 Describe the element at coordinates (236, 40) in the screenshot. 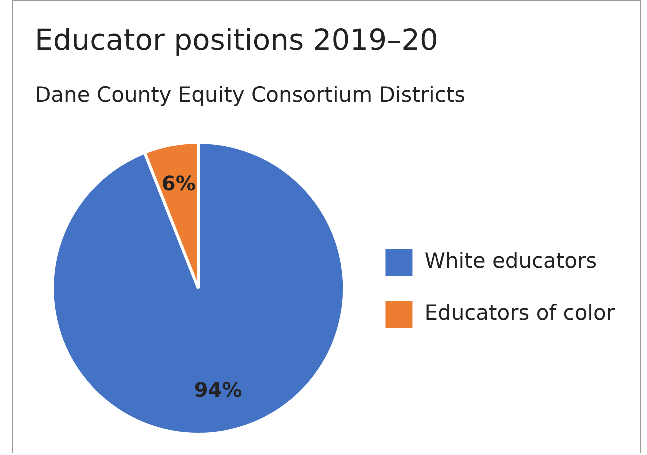

I see `chart-title: Educator positions 2019–20` at that location.